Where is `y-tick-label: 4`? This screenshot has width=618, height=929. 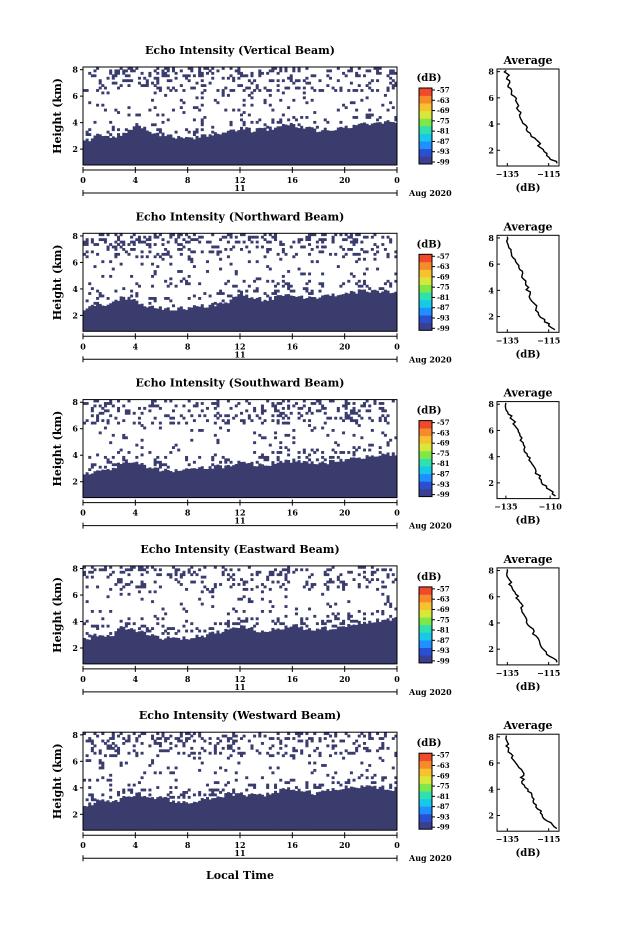 y-tick-label: 4 is located at coordinates (75, 123).